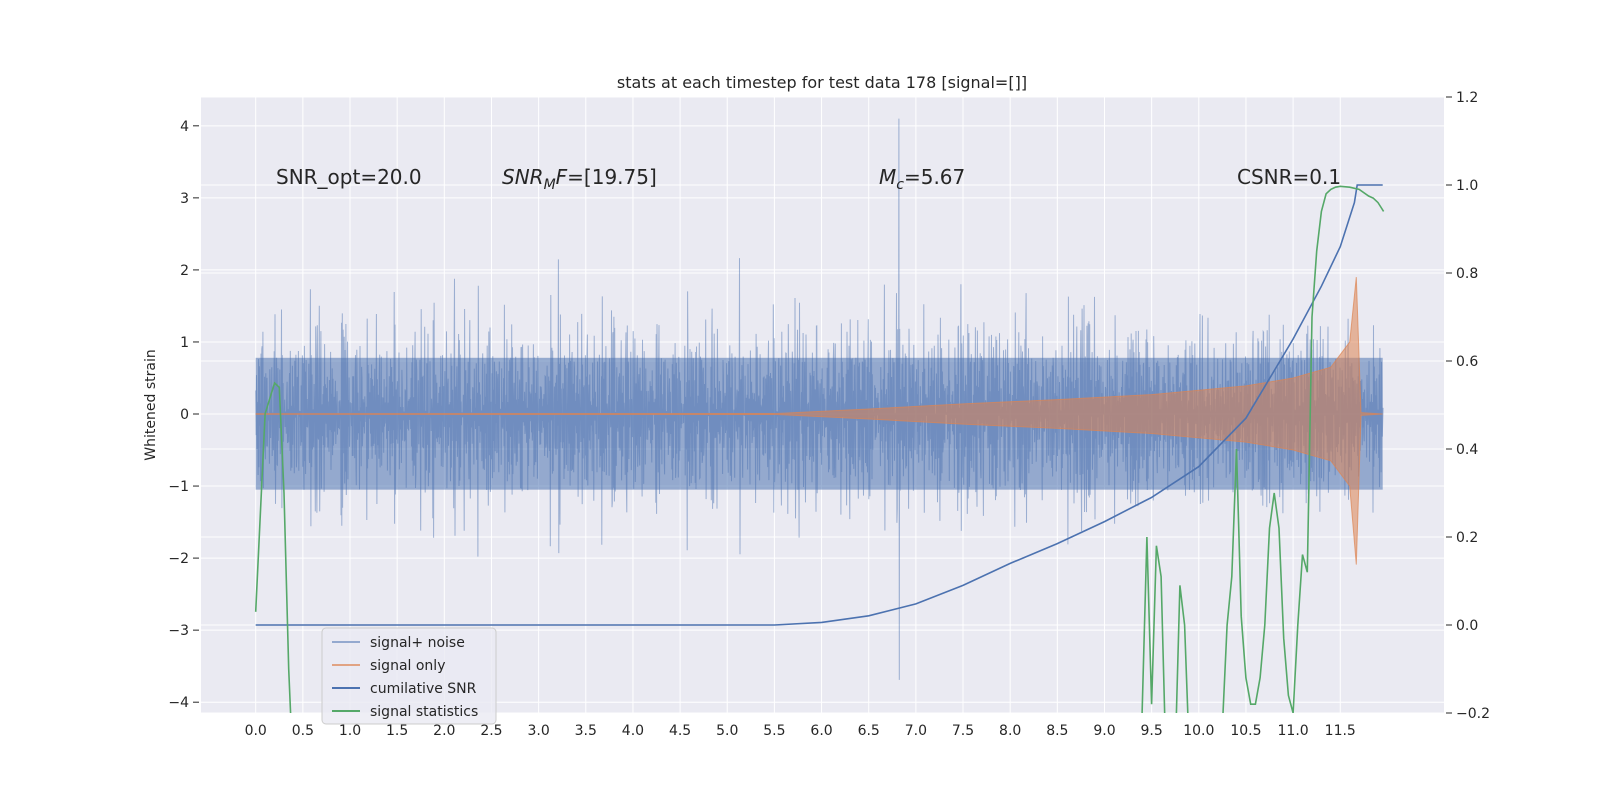 The width and height of the screenshot is (1600, 804). I want to click on x-tick-label: 0.0, so click(256, 731).